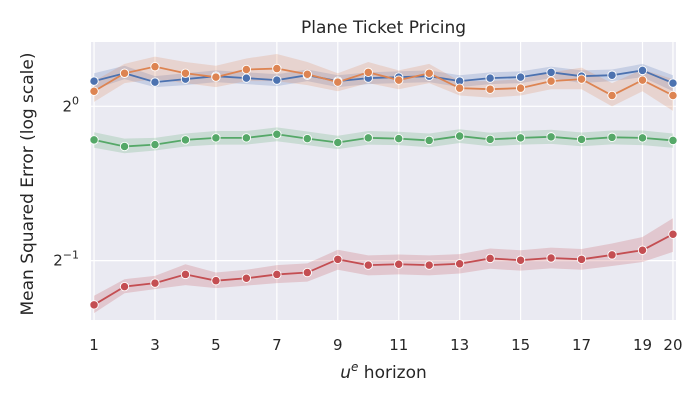 The image size is (700, 400). Describe the element at coordinates (66, 181) in the screenshot. I see `y-tick-labels: 20 2−1` at that location.